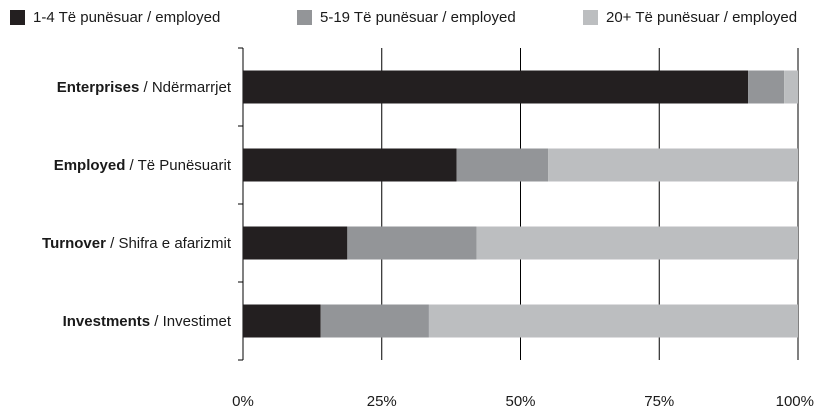  What do you see at coordinates (107, 321) in the screenshot?
I see `category-label-bold-3: Investments` at bounding box center [107, 321].